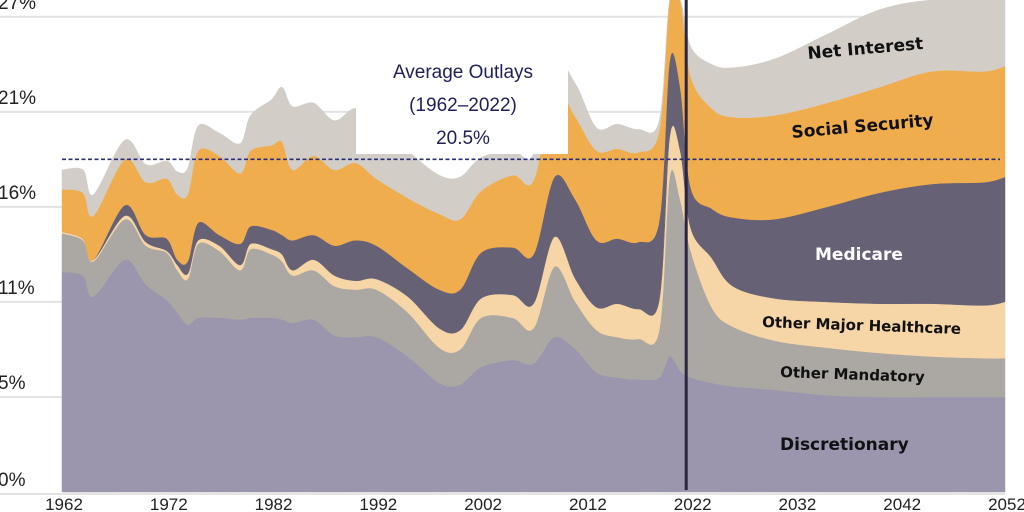  What do you see at coordinates (13, 383) in the screenshot?
I see `y-tick-label: 5%` at bounding box center [13, 383].